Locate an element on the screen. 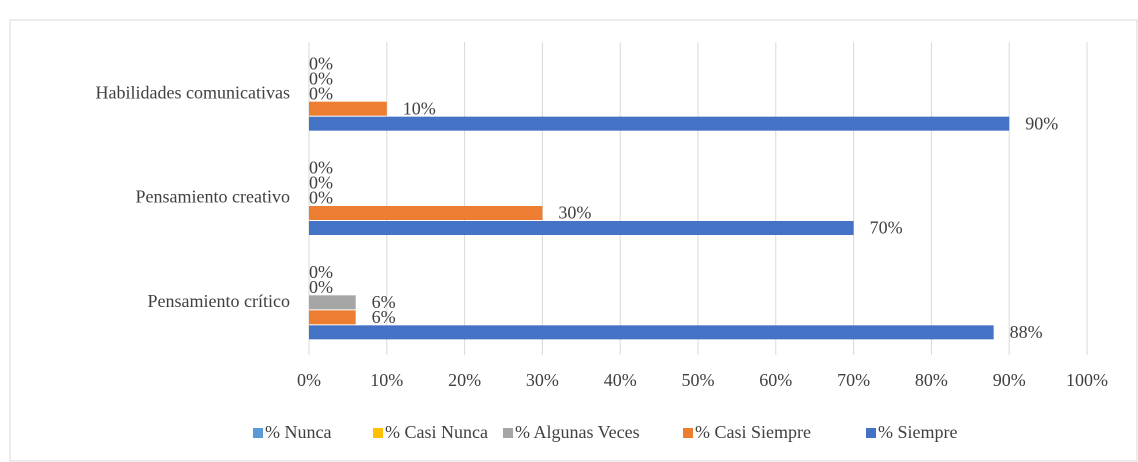 The height and width of the screenshot is (462, 1138). legend-label: % Nunca is located at coordinates (298, 432).